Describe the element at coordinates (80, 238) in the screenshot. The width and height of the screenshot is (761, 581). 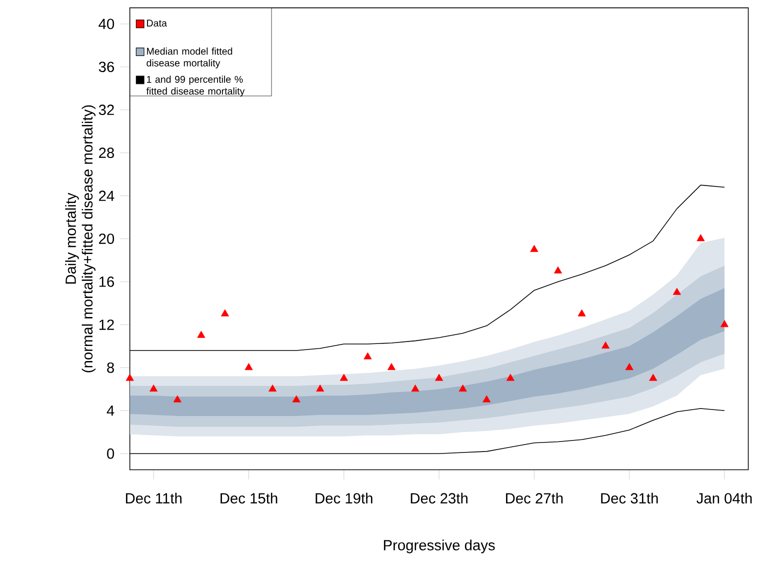
I see `y-axis-title: Daily mortality (normal mortality+fitted disease mortality)` at that location.